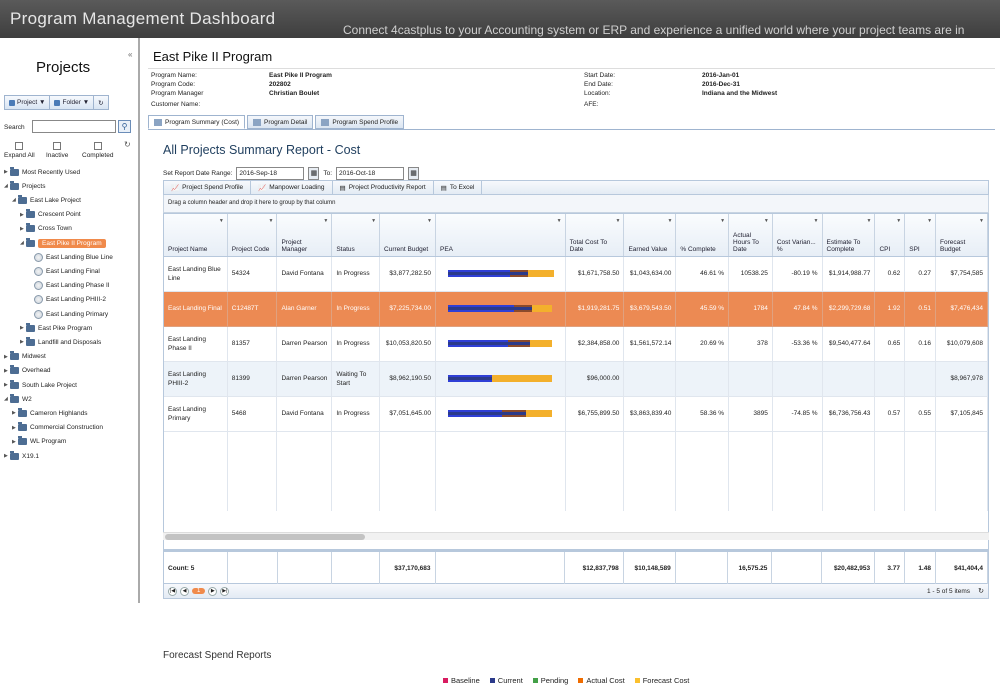  Describe the element at coordinates (60, 342) in the screenshot. I see `tree-node: ▶ Landfill and Disposals` at that location.